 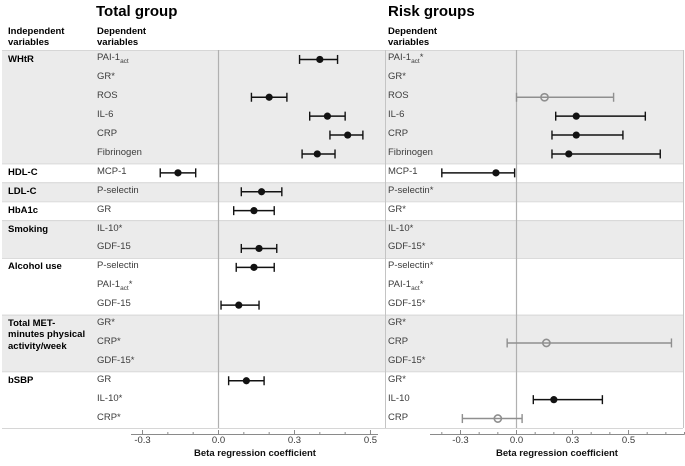 What do you see at coordinates (35, 267) in the screenshot?
I see `independent-variable-label: Alcohol use` at bounding box center [35, 267].